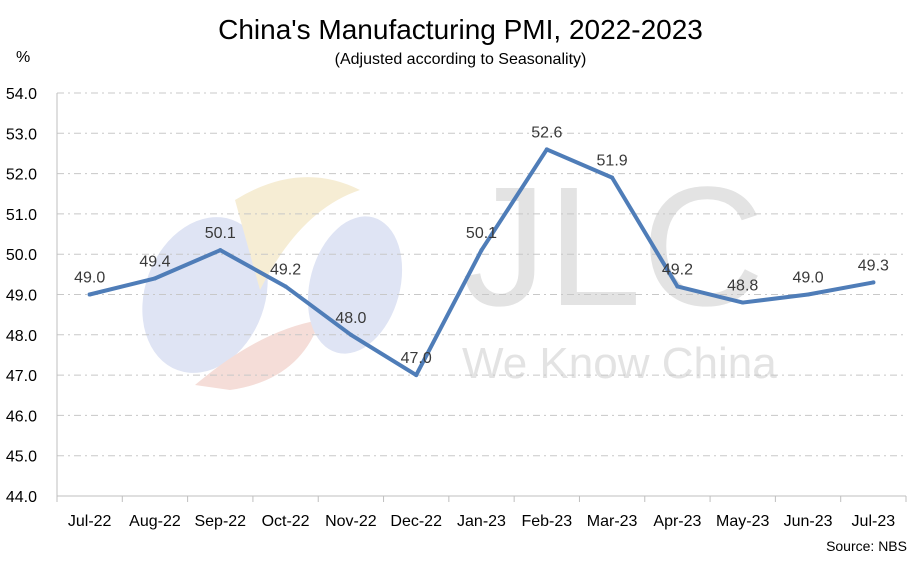  I want to click on y-axis-unit: %, so click(23, 57).